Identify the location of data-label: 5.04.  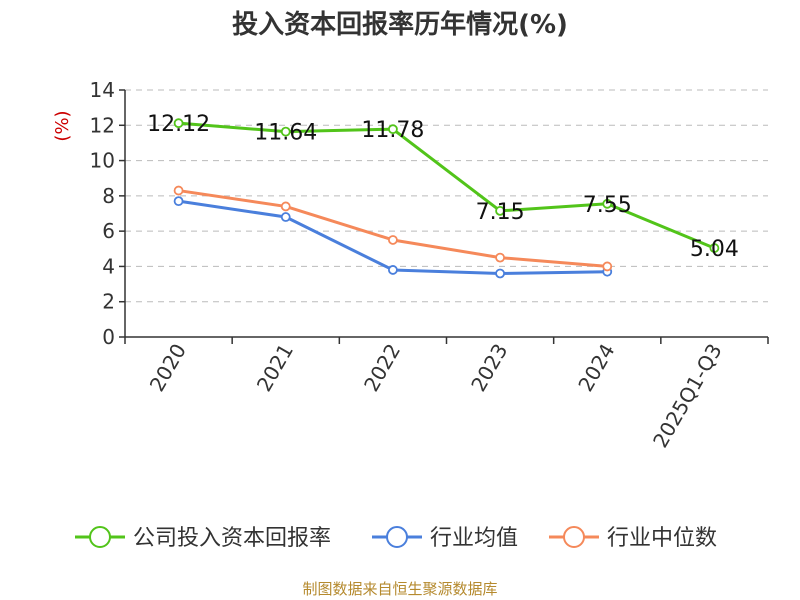
(714, 249).